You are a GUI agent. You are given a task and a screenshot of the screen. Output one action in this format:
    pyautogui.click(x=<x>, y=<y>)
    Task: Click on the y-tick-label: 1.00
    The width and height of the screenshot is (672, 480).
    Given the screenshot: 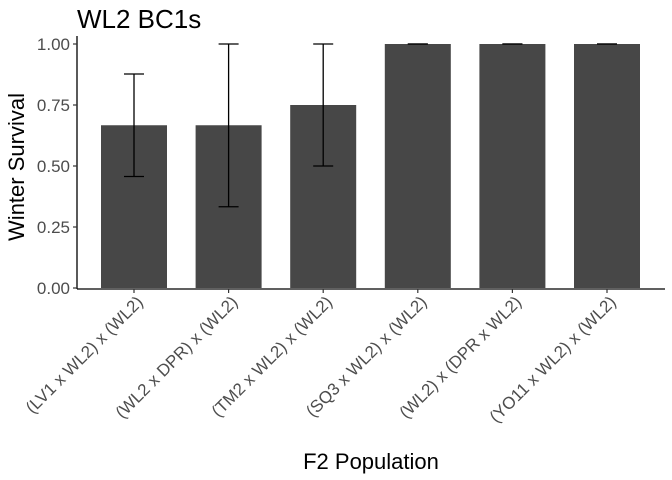 What is the action you would take?
    pyautogui.click(x=53, y=44)
    